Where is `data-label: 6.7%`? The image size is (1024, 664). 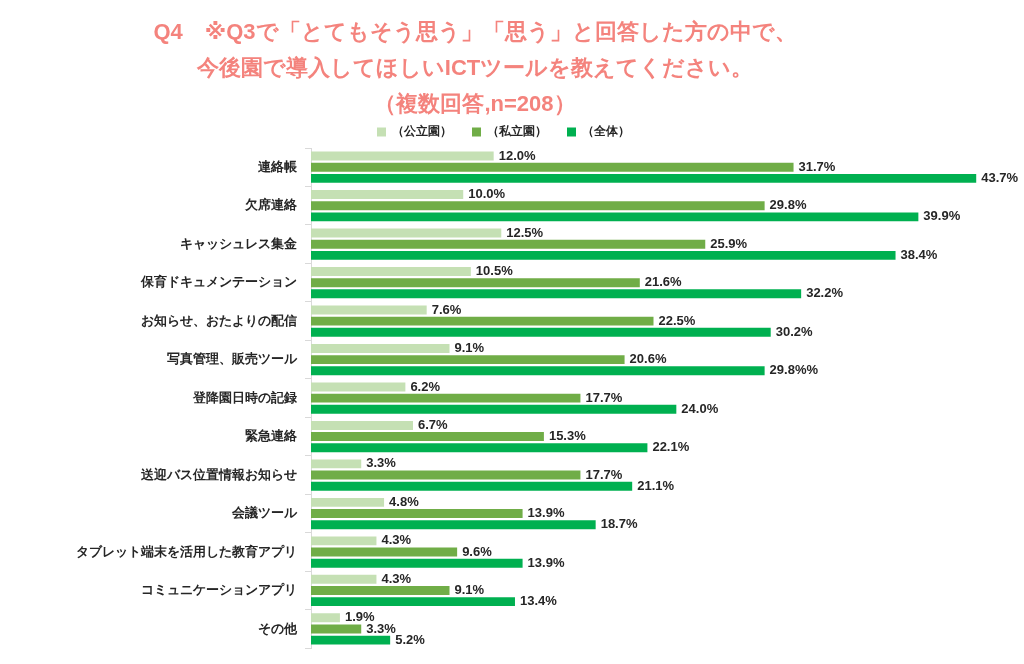
data-label: 6.7% is located at coordinates (433, 424).